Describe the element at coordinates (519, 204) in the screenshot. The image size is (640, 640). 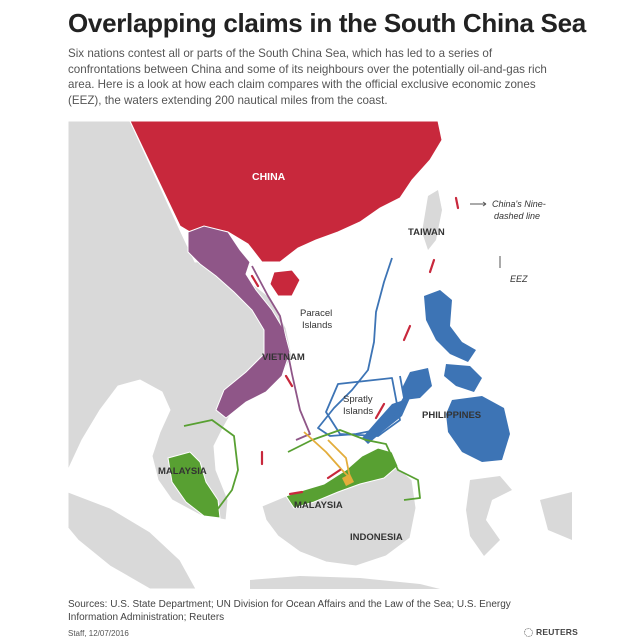
I see `legend-nine-dash-1: China's Nine-` at that location.